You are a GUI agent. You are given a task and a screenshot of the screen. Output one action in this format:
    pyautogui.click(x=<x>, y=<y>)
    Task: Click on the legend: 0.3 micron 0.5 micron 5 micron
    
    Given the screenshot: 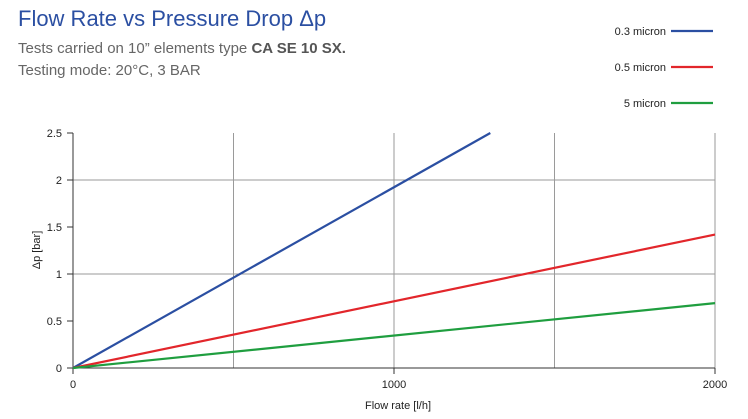 What is the action you would take?
    pyautogui.click(x=664, y=68)
    